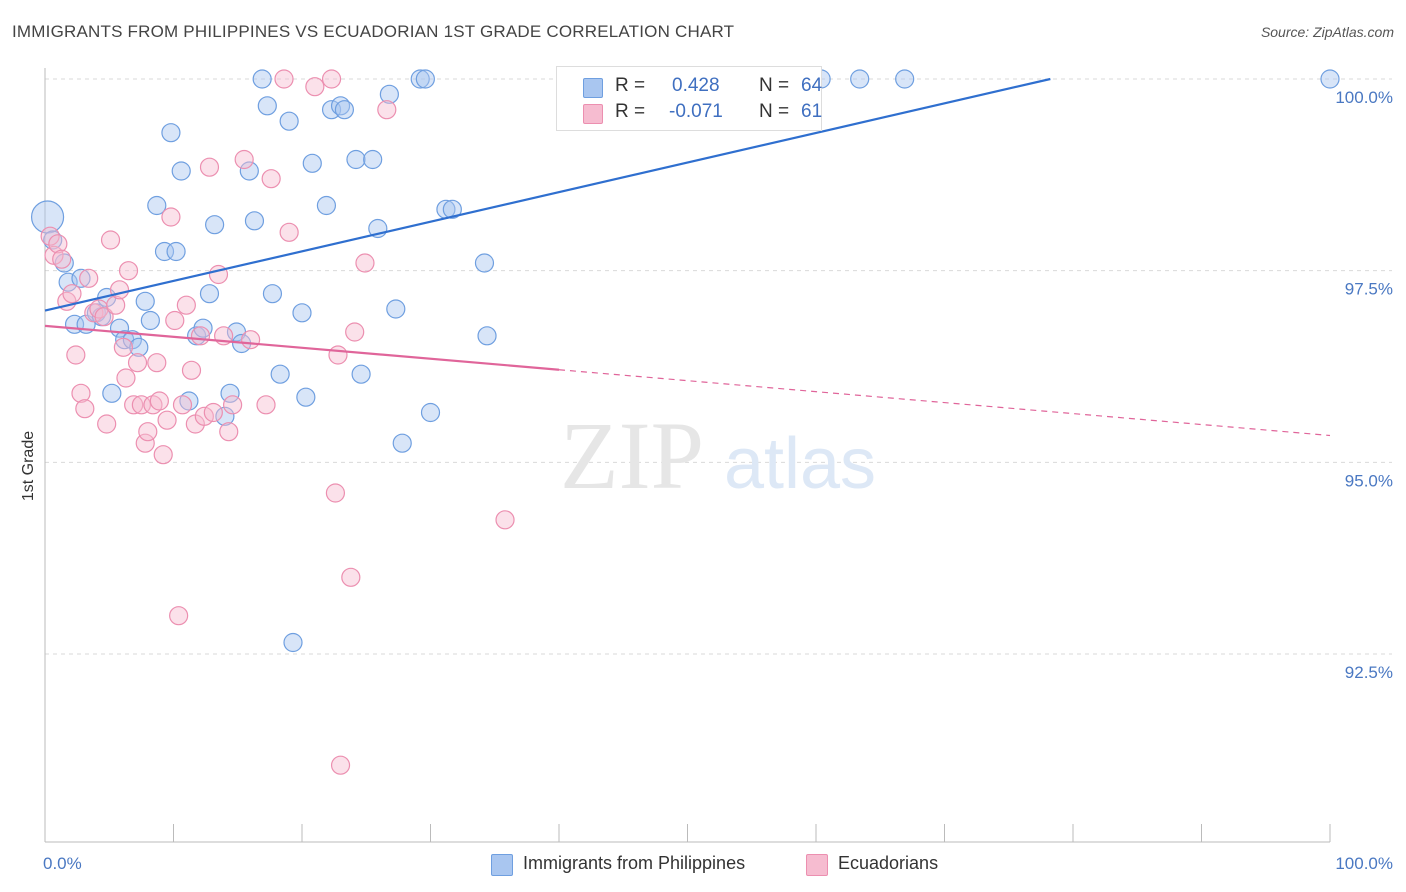 This screenshot has height=892, width=1406. I want to click on legend-swatch-blue, so click(502, 865).